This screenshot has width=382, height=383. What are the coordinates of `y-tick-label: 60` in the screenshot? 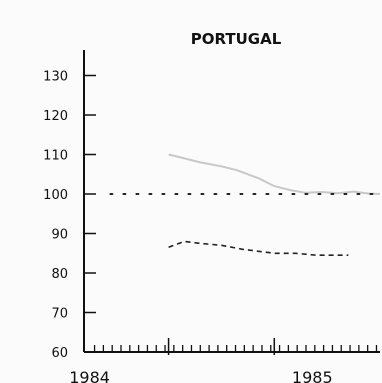 It's located at (59, 353).